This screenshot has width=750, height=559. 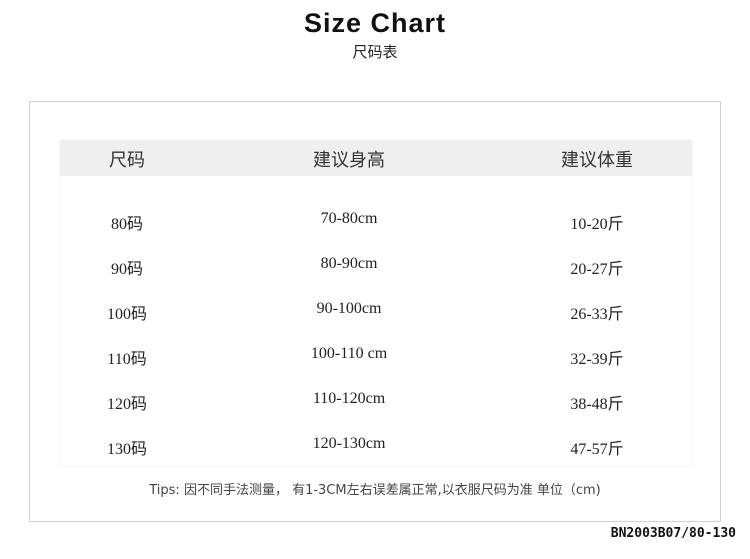 I want to click on weight-cell: 26-33斤, so click(x=597, y=314).